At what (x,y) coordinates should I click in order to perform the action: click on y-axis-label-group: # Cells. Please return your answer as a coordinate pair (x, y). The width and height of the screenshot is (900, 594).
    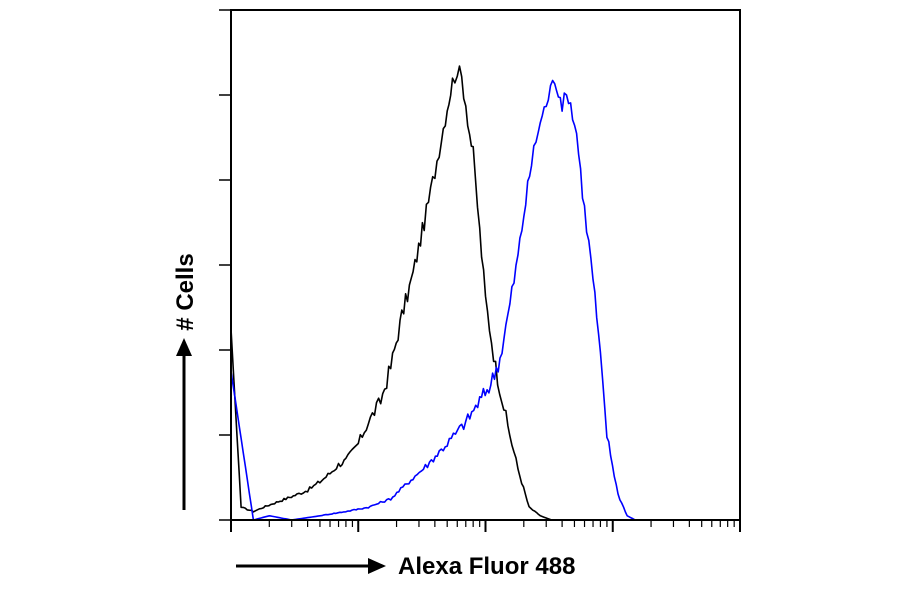
    Looking at the image, I should click on (185, 381).